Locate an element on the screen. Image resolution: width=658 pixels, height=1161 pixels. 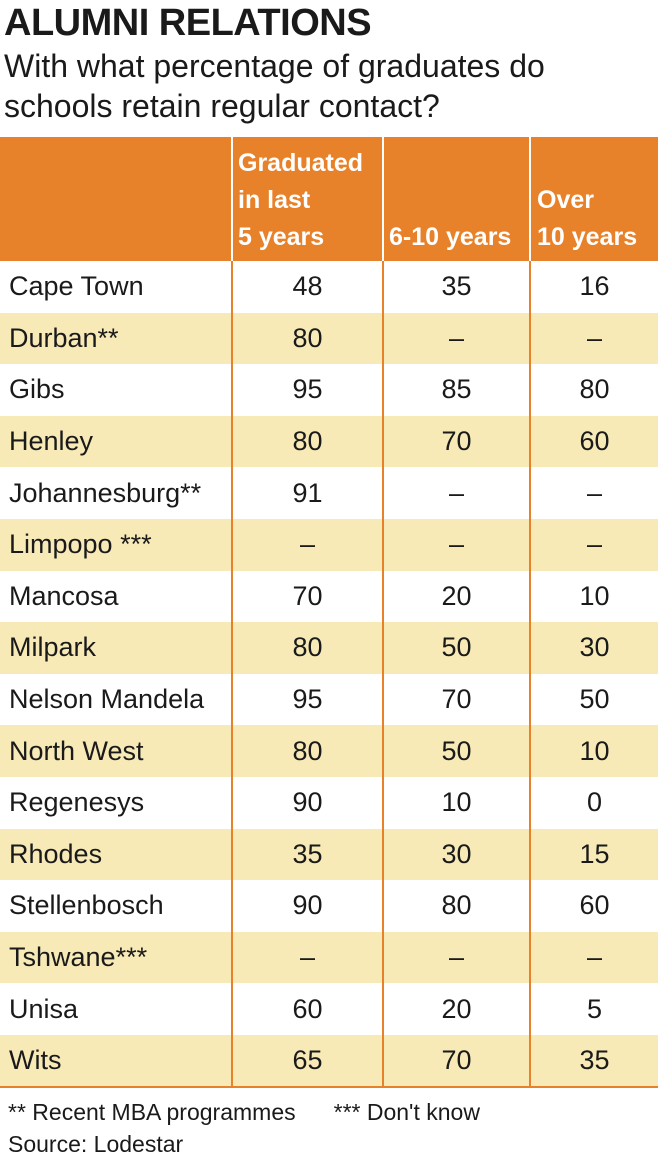
school-name-cell: Unisa is located at coordinates (44, 1008).